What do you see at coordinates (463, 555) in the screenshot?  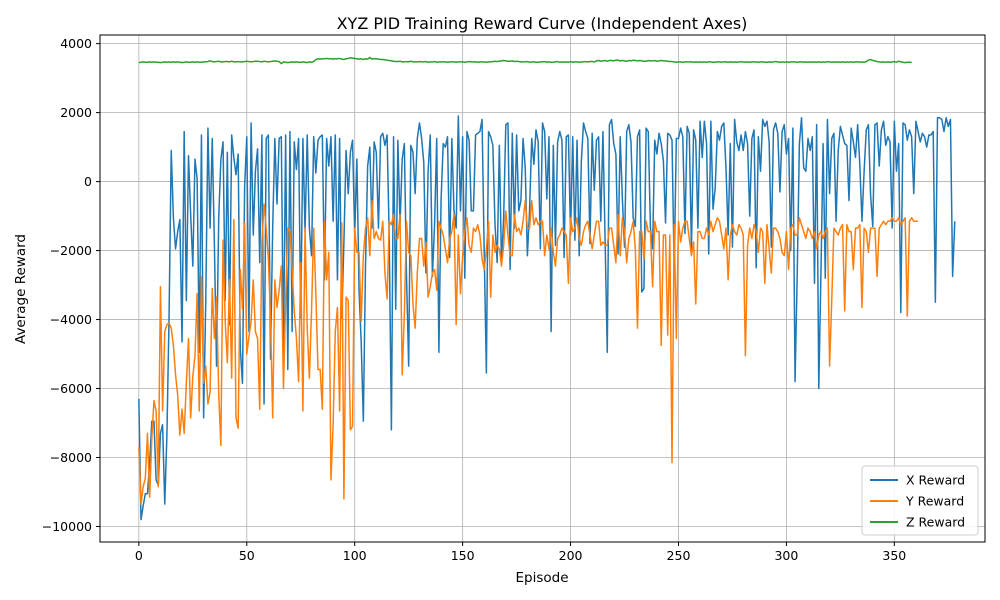 I see `x-tick-label: 150` at bounding box center [463, 555].